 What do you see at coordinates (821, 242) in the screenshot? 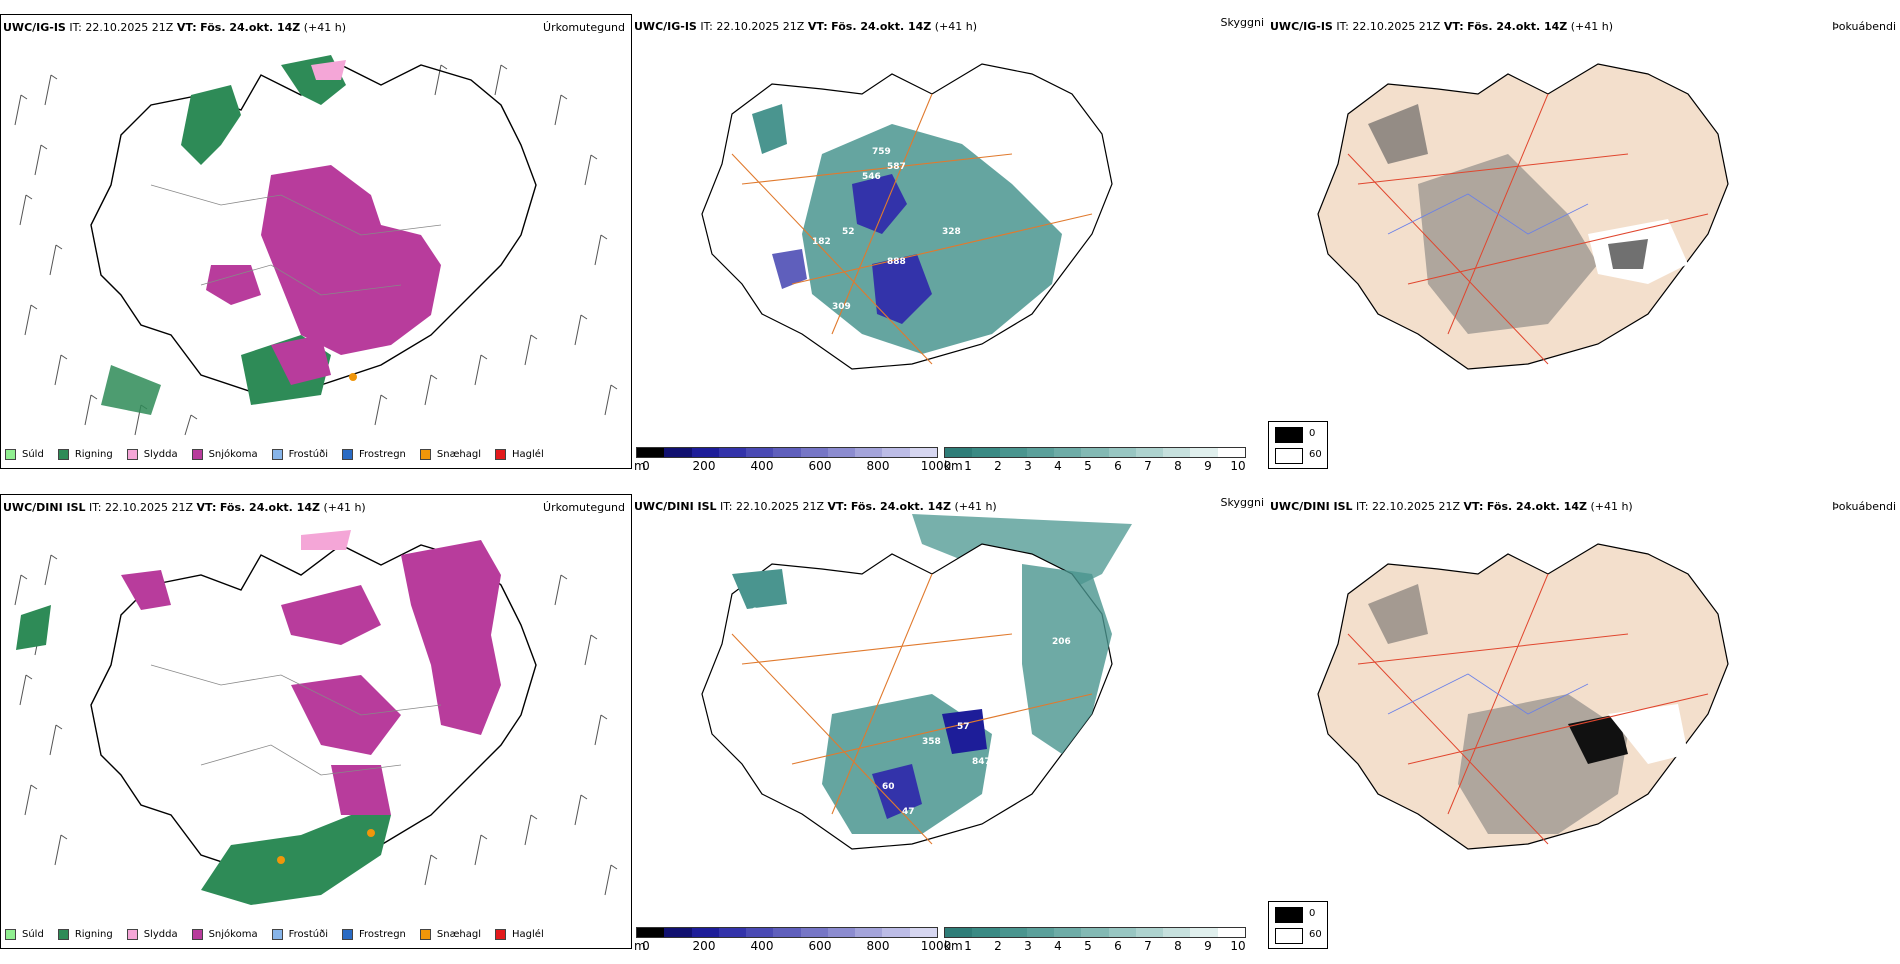
I see `map-label: 182` at bounding box center [821, 242].